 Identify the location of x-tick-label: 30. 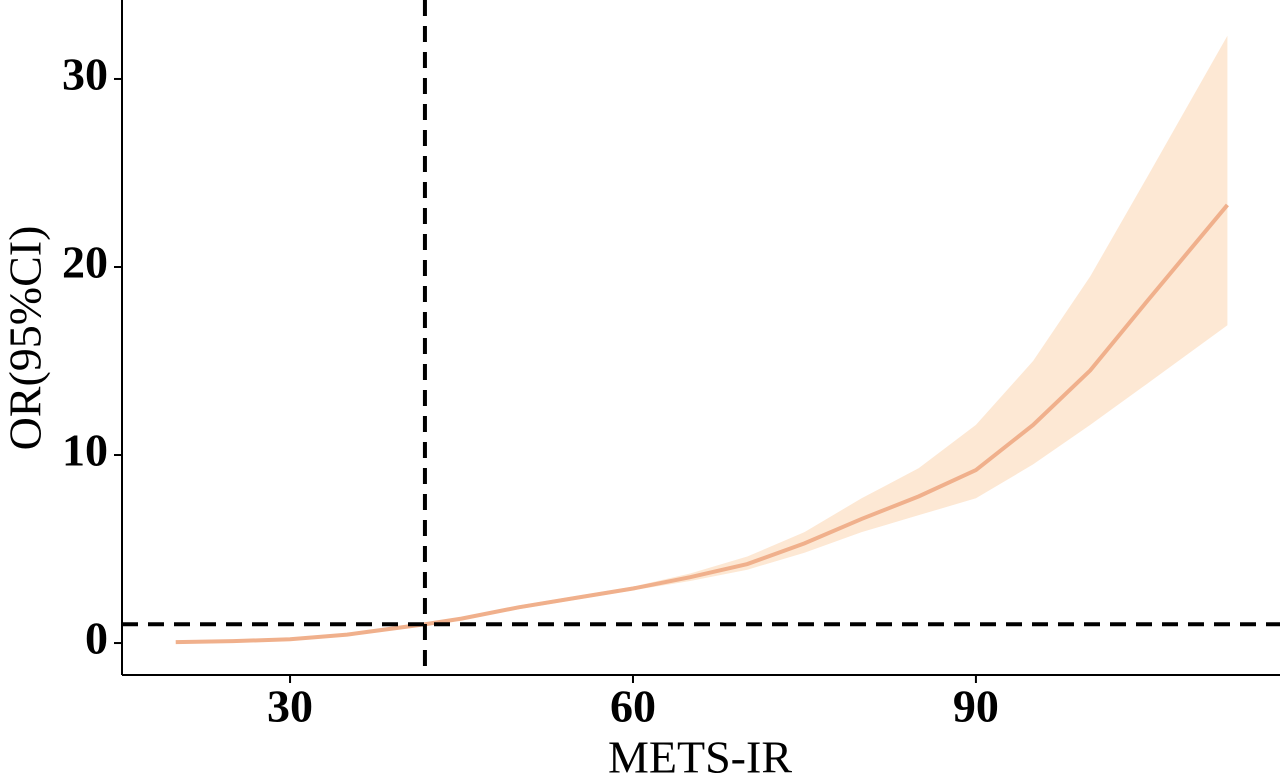
(290, 706).